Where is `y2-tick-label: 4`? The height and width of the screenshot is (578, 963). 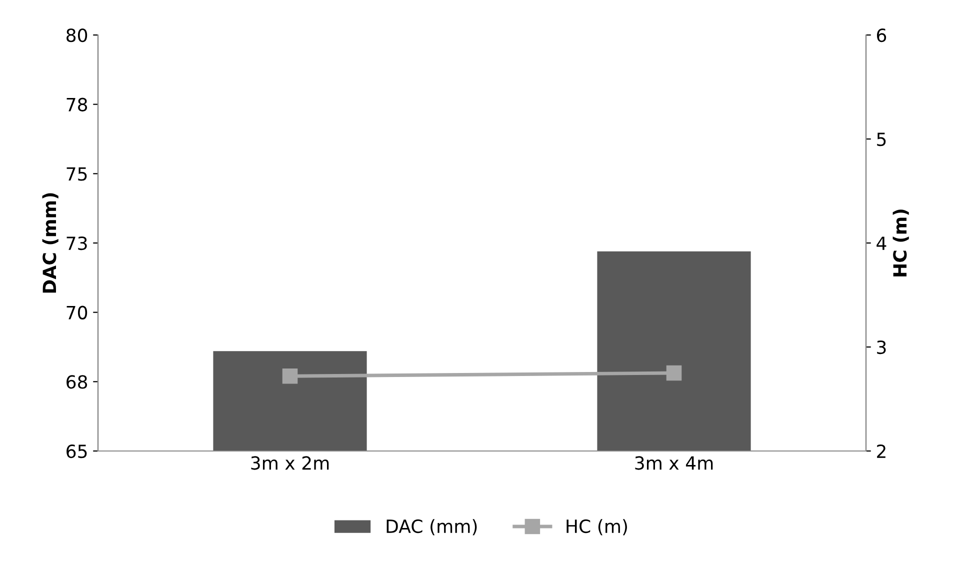 y2-tick-label: 4 is located at coordinates (881, 243).